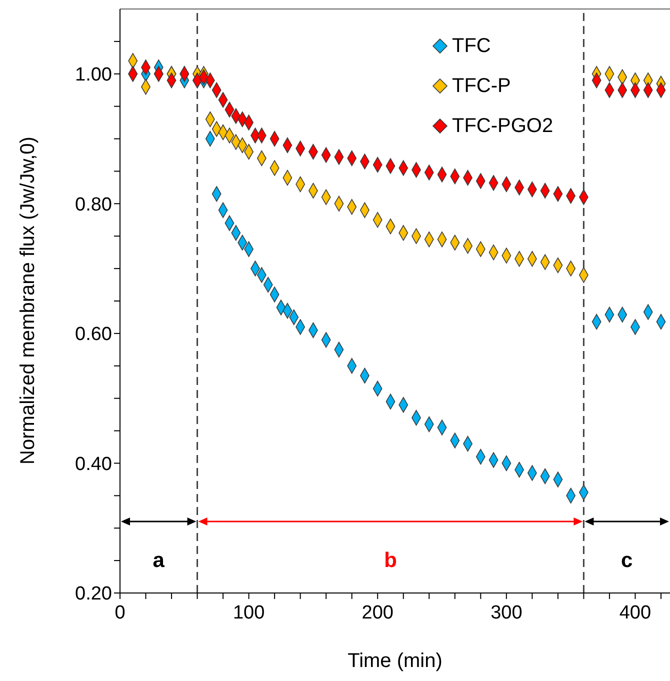 This screenshot has height=681, width=670. What do you see at coordinates (395, 661) in the screenshot?
I see `x-axis-title: Time (min)` at bounding box center [395, 661].